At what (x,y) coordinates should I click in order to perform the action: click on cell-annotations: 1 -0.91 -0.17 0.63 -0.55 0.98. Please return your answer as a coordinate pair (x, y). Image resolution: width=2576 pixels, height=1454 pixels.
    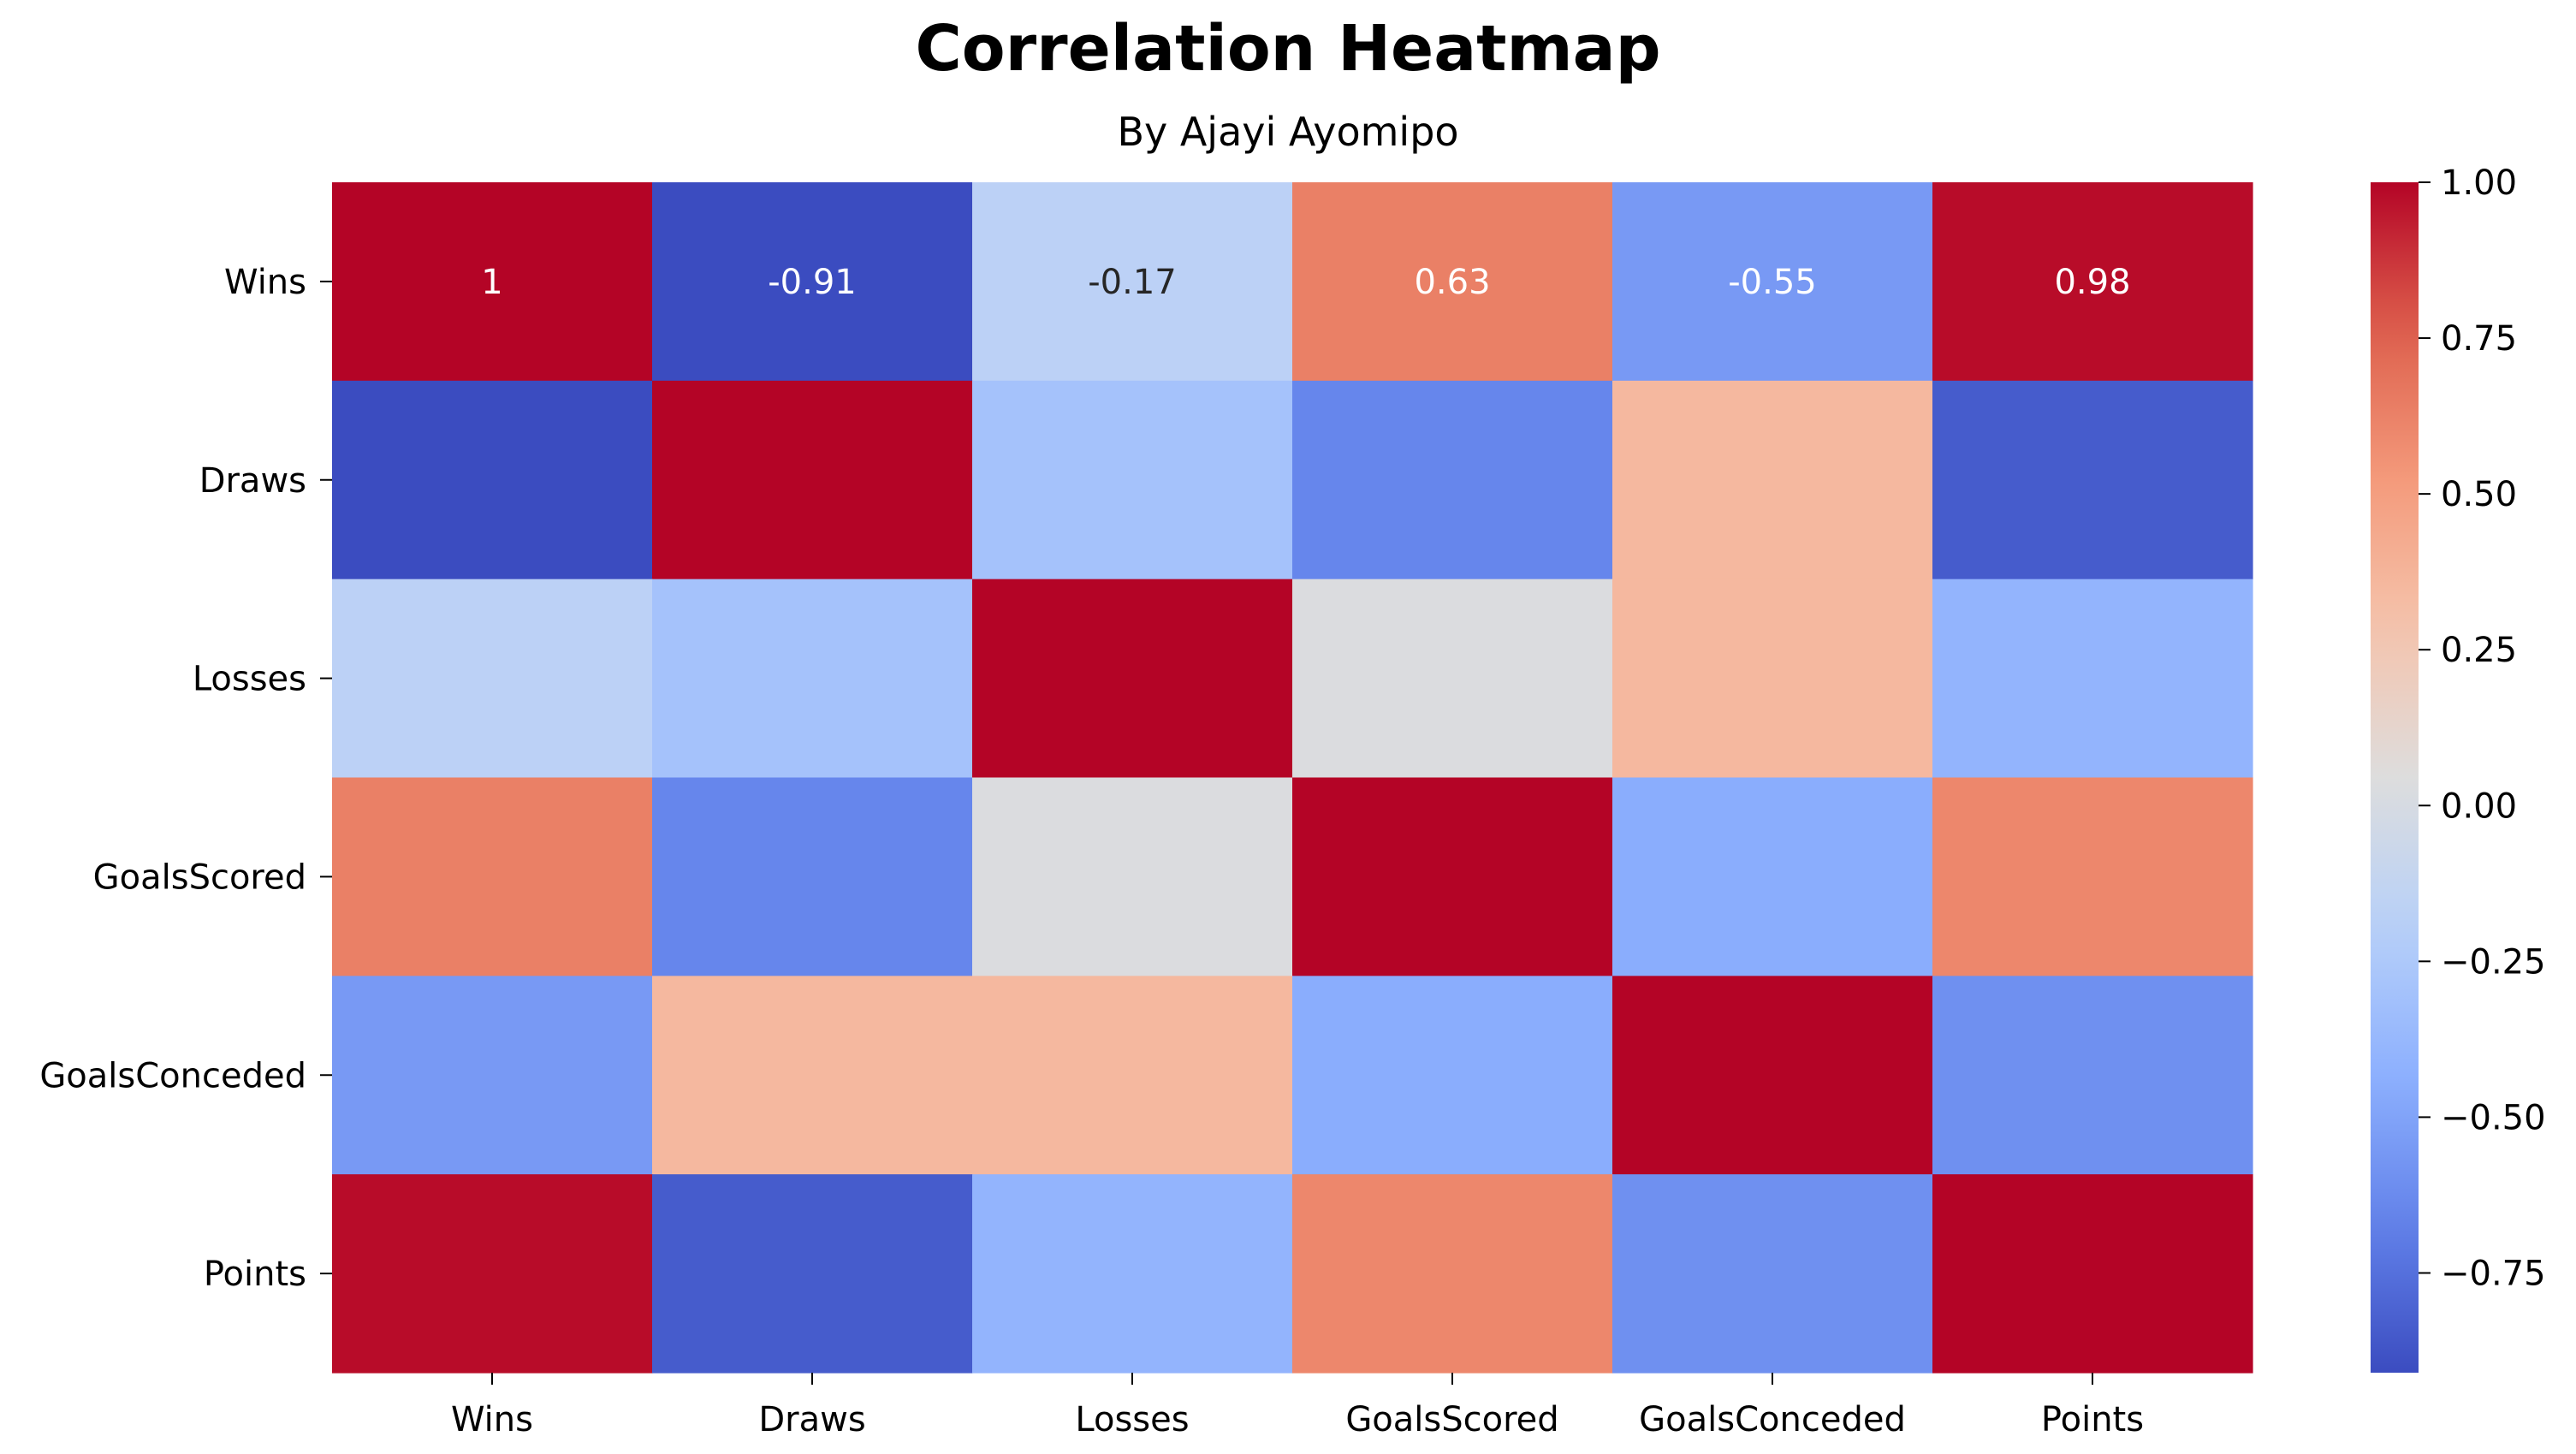
    Looking at the image, I should click on (1305, 282).